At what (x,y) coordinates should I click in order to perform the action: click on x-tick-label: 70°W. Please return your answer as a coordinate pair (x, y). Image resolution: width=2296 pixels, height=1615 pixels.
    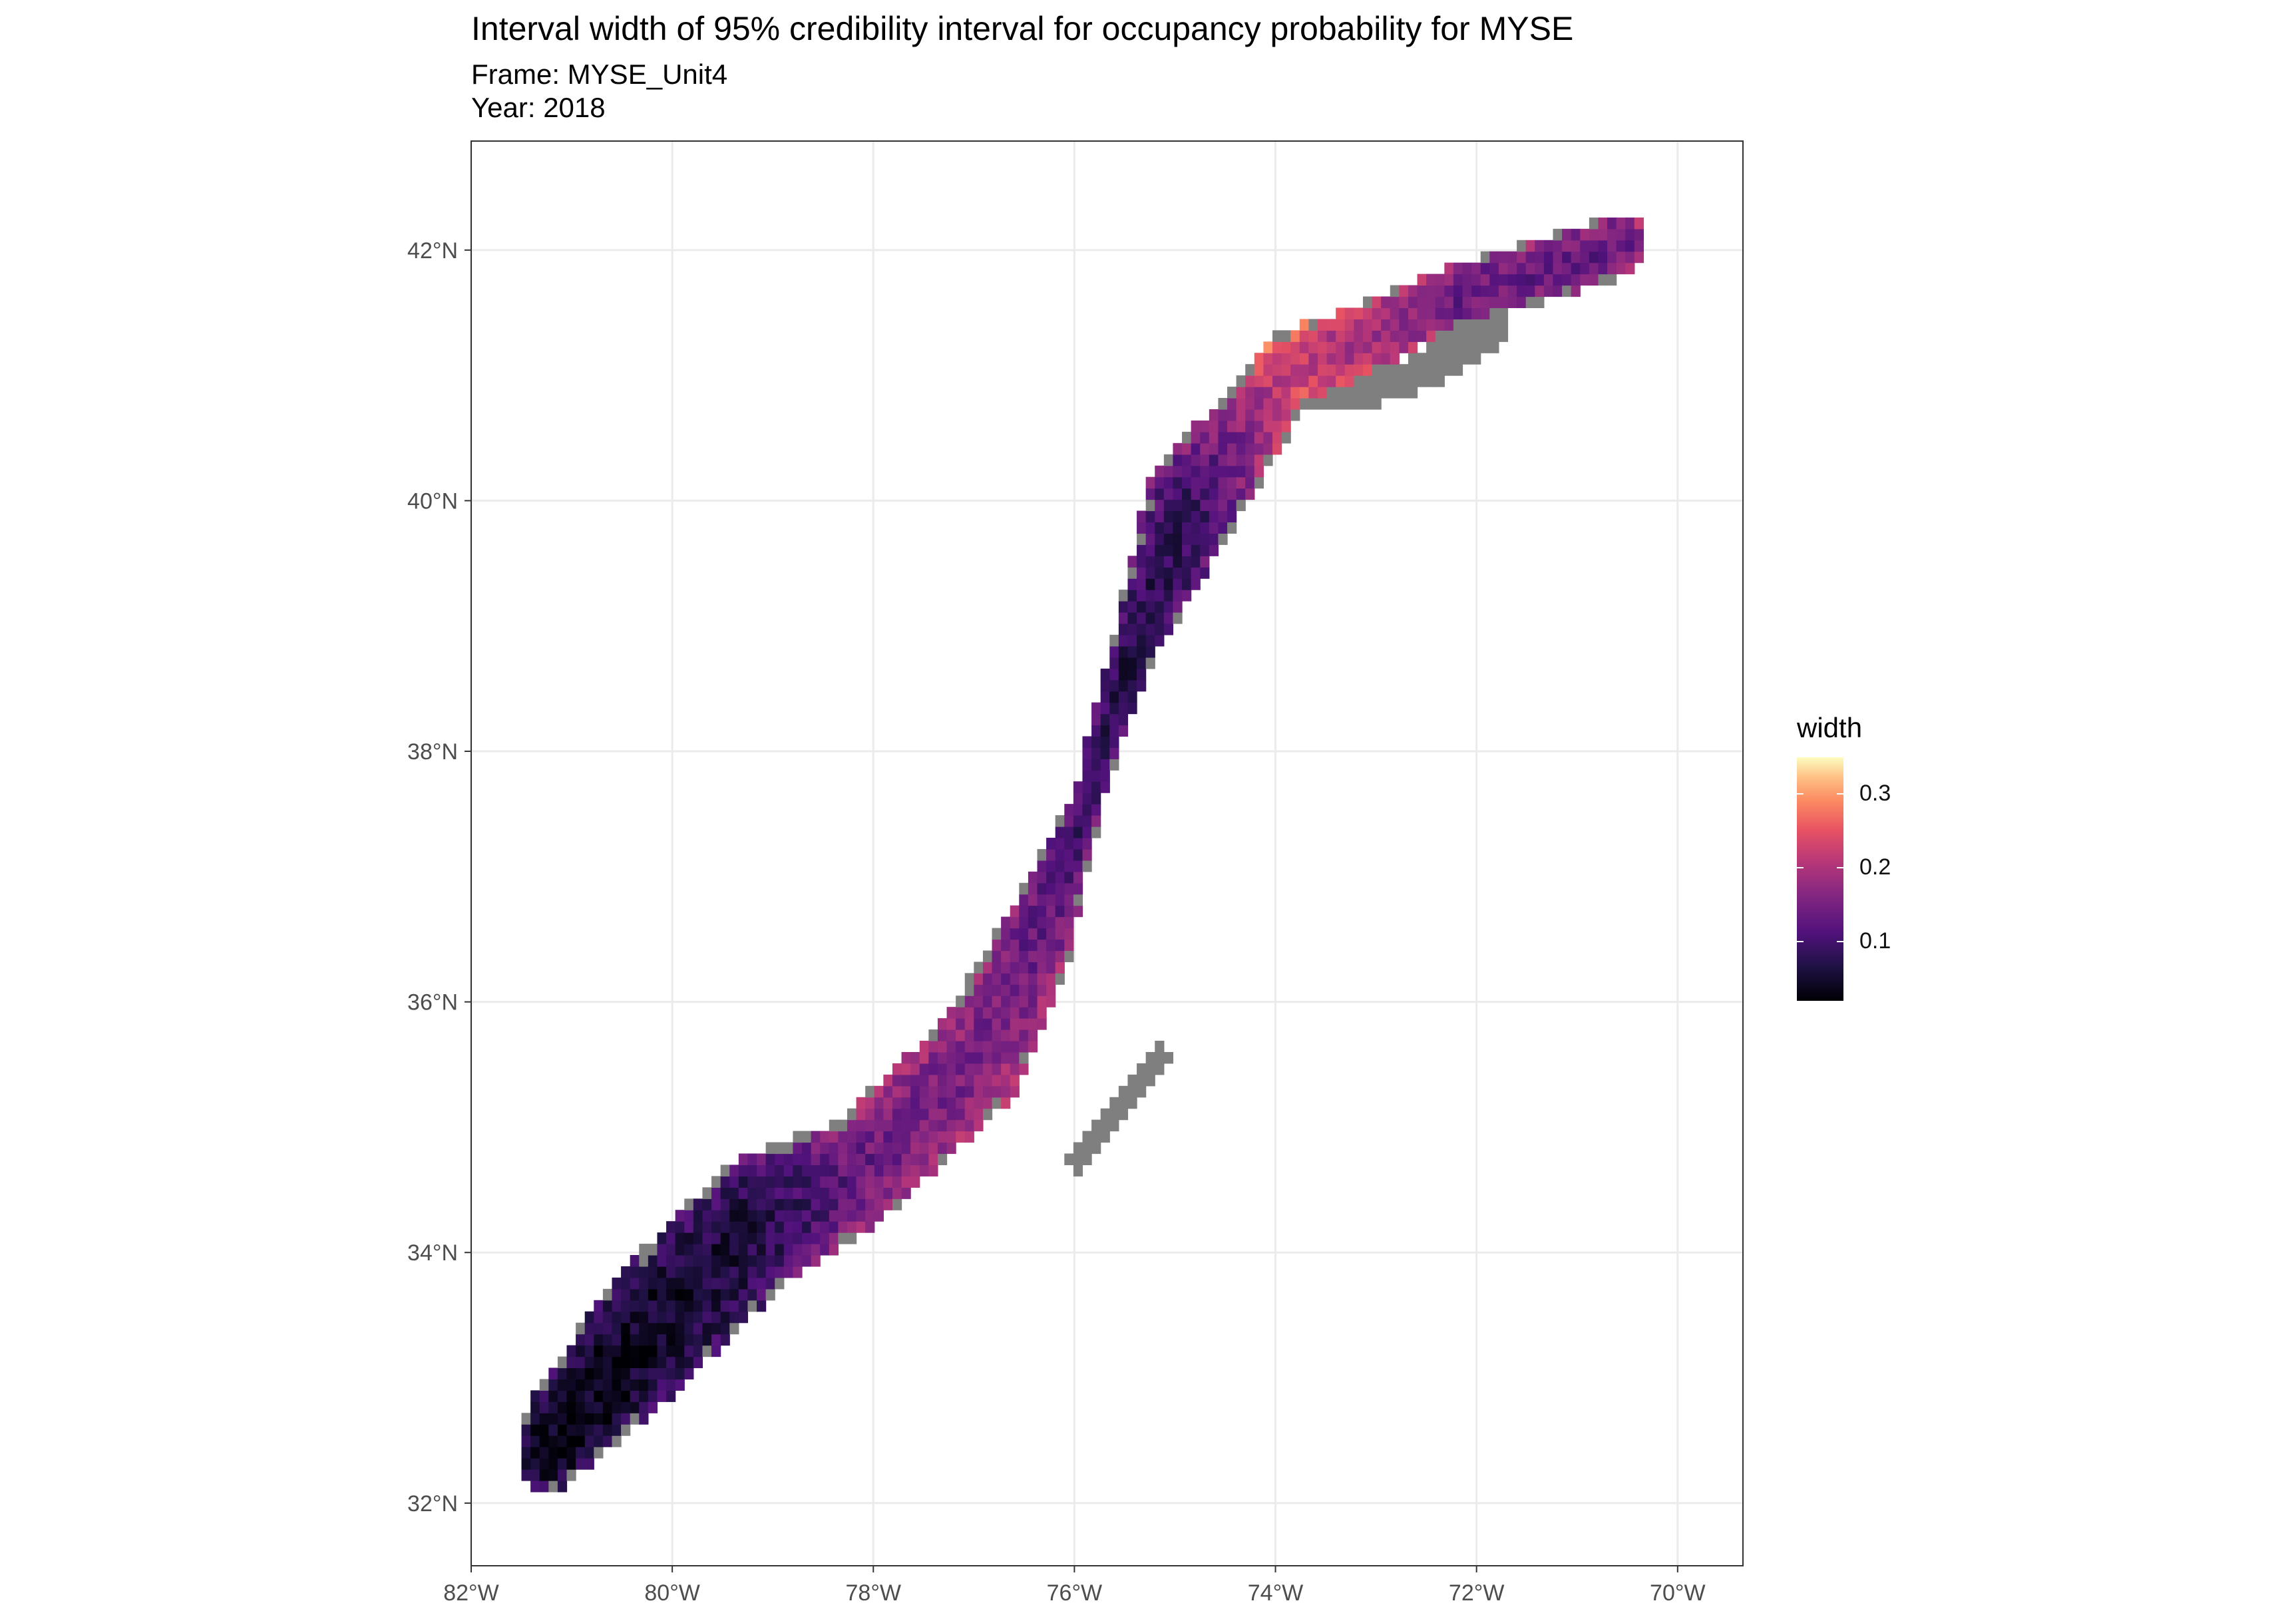
    Looking at the image, I should click on (1678, 1593).